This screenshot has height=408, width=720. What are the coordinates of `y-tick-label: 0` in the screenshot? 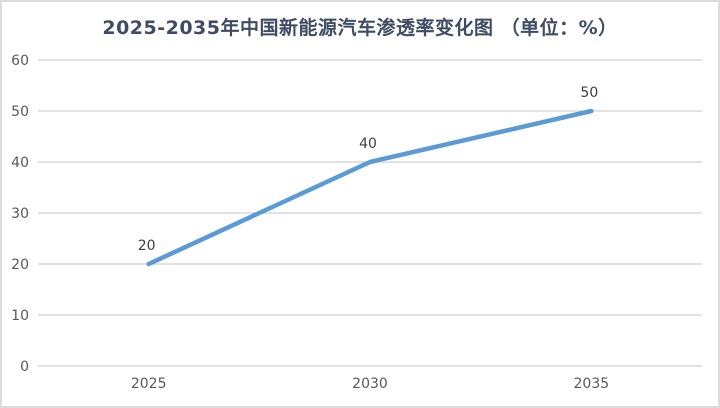 It's located at (24, 367).